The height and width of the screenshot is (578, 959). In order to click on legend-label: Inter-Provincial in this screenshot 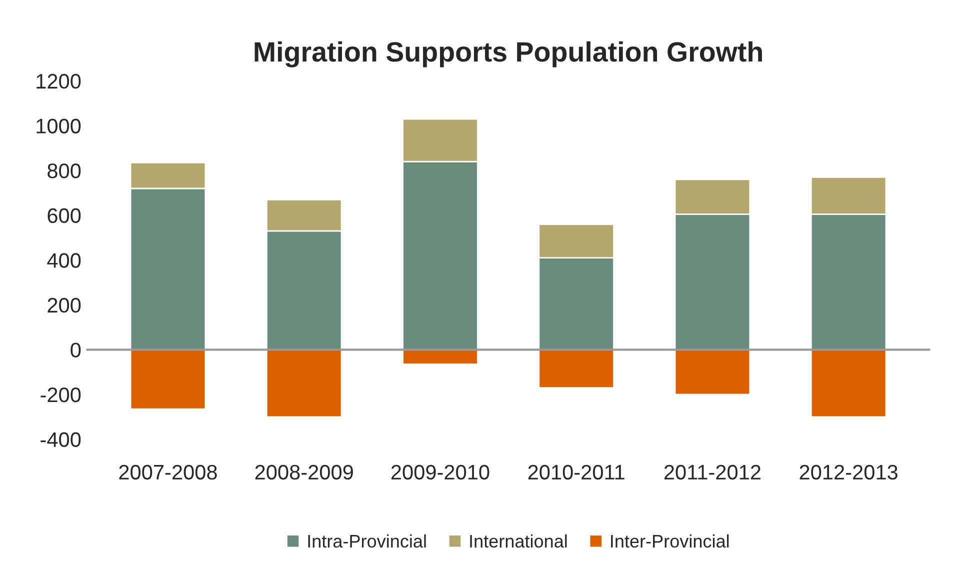, I will do `click(670, 541)`.